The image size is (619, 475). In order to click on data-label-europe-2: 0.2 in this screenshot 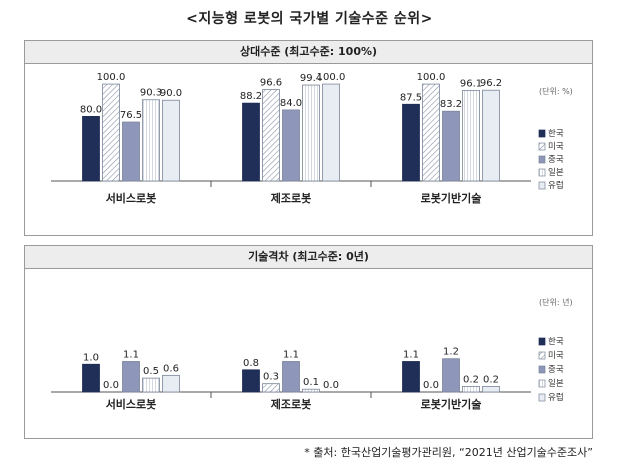, I will do `click(491, 379)`.